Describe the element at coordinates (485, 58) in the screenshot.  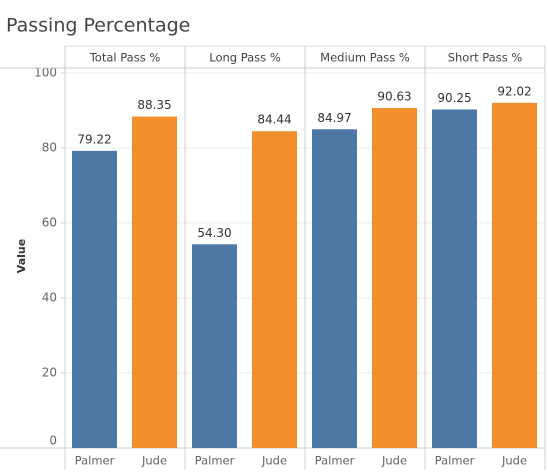
I see `facet-label: Short Pass %` at that location.